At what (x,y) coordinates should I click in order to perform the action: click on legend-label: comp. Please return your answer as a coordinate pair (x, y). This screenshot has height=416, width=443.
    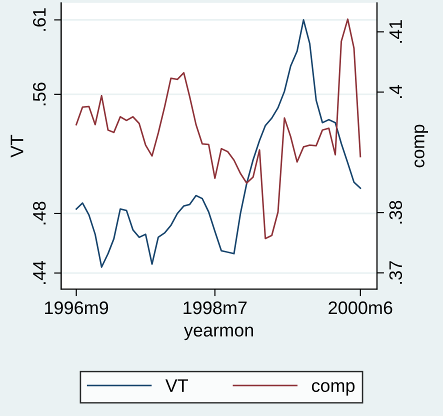
    Looking at the image, I should click on (333, 389).